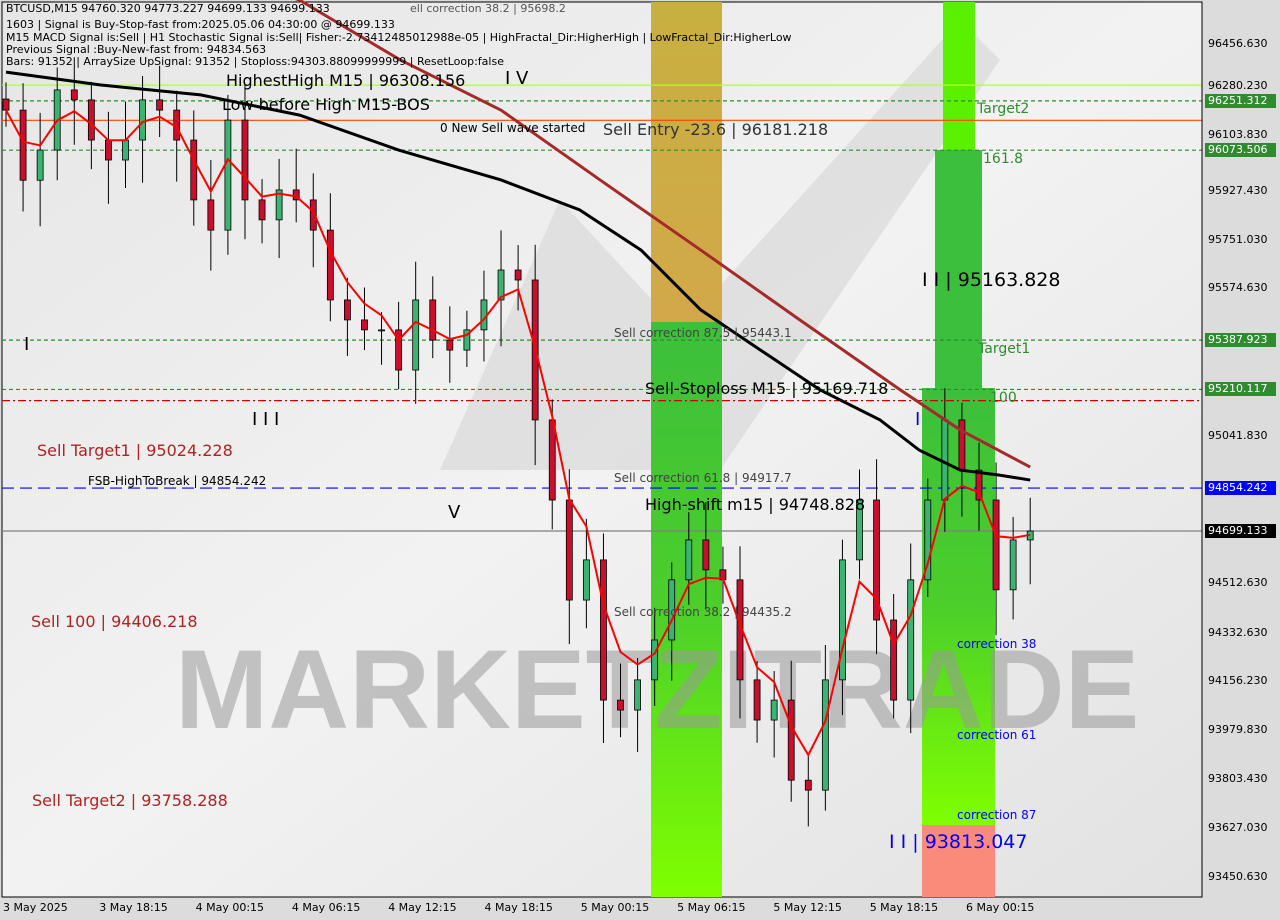 The width and height of the screenshot is (1280, 920). What do you see at coordinates (130, 800) in the screenshot?
I see `label-sell-target2: Sell Target2 | 93758.288` at bounding box center [130, 800].